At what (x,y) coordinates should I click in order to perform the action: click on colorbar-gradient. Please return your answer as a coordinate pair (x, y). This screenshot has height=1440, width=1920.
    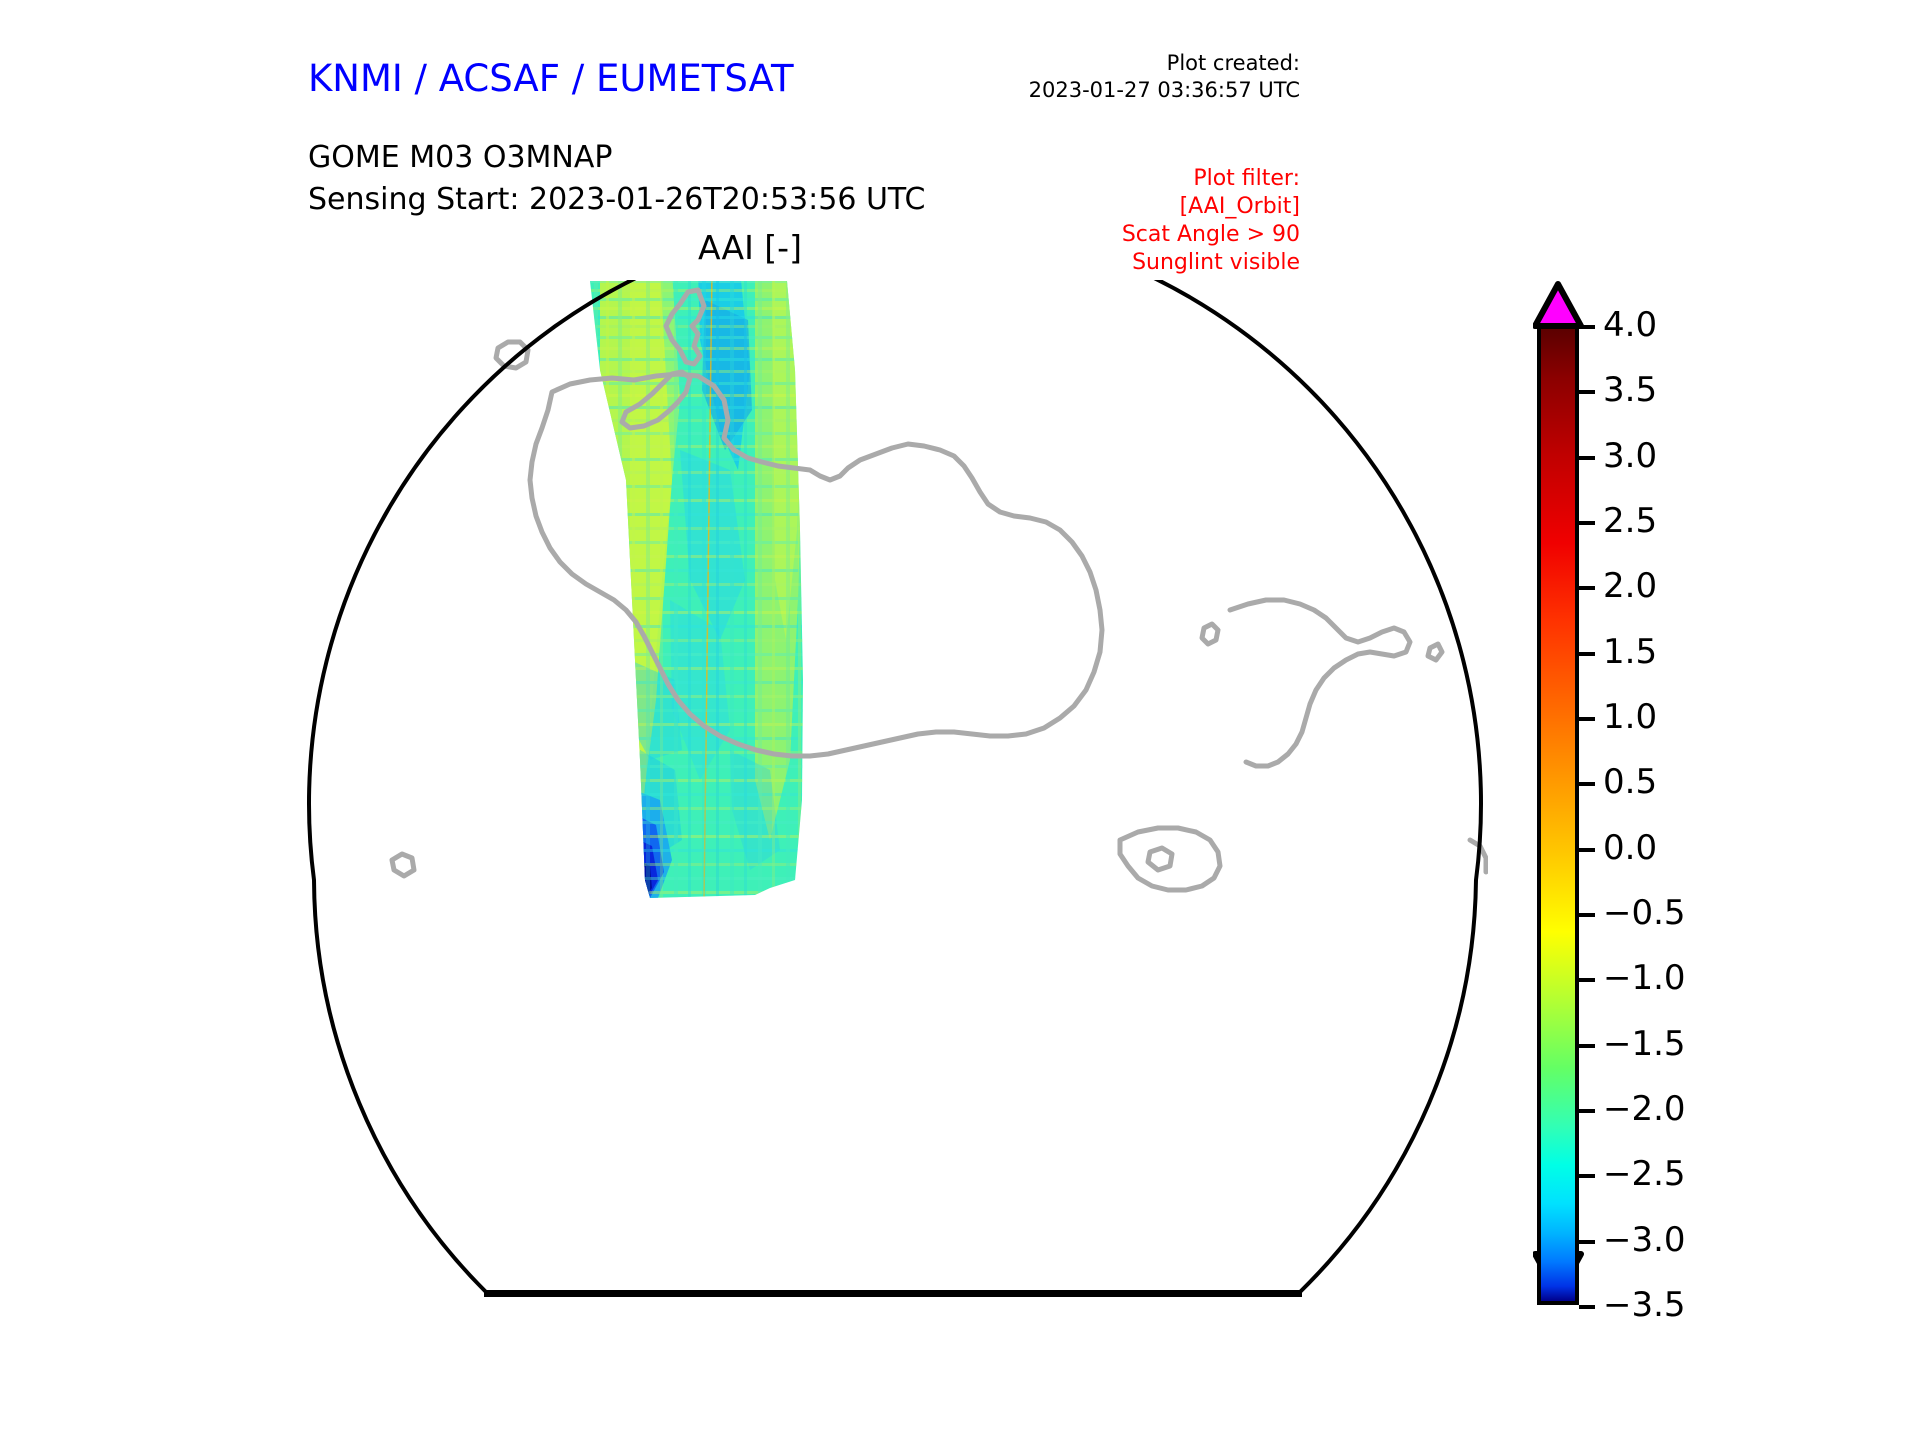
    Looking at the image, I should click on (1558, 815).